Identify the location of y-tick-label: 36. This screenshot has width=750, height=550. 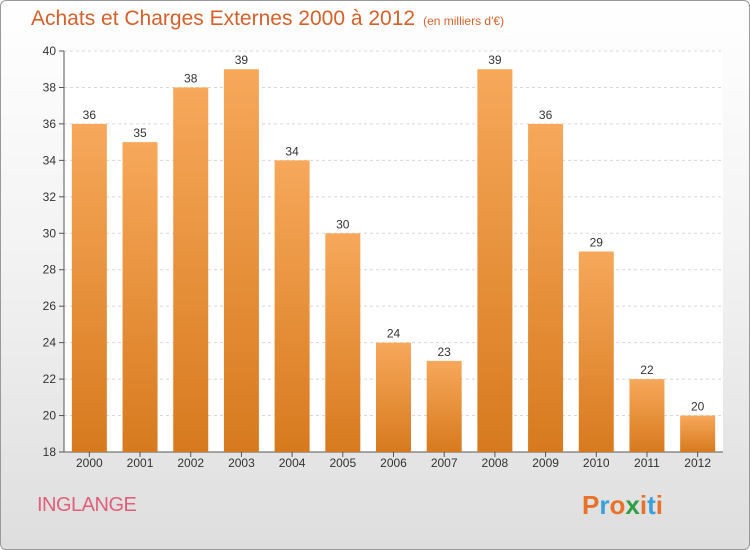
(50, 124).